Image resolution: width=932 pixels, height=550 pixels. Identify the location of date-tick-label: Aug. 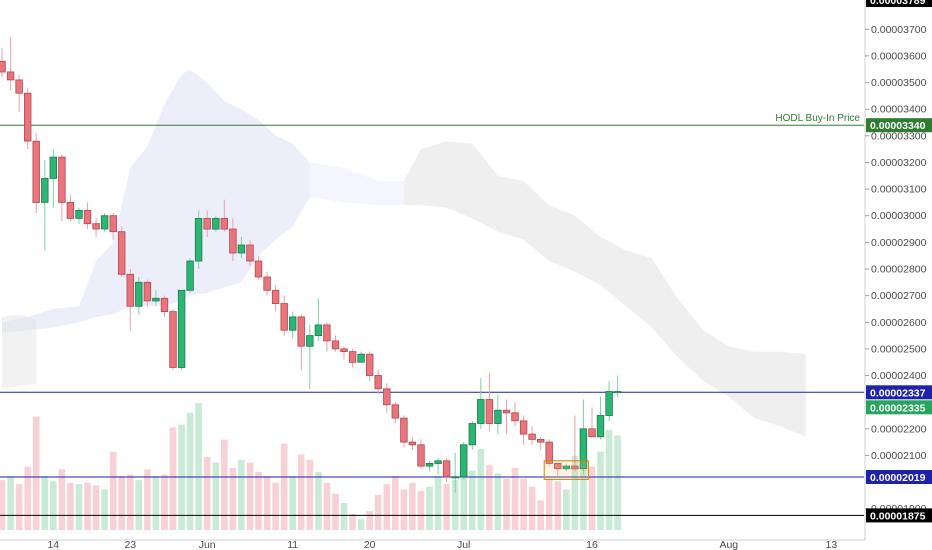
(728, 544).